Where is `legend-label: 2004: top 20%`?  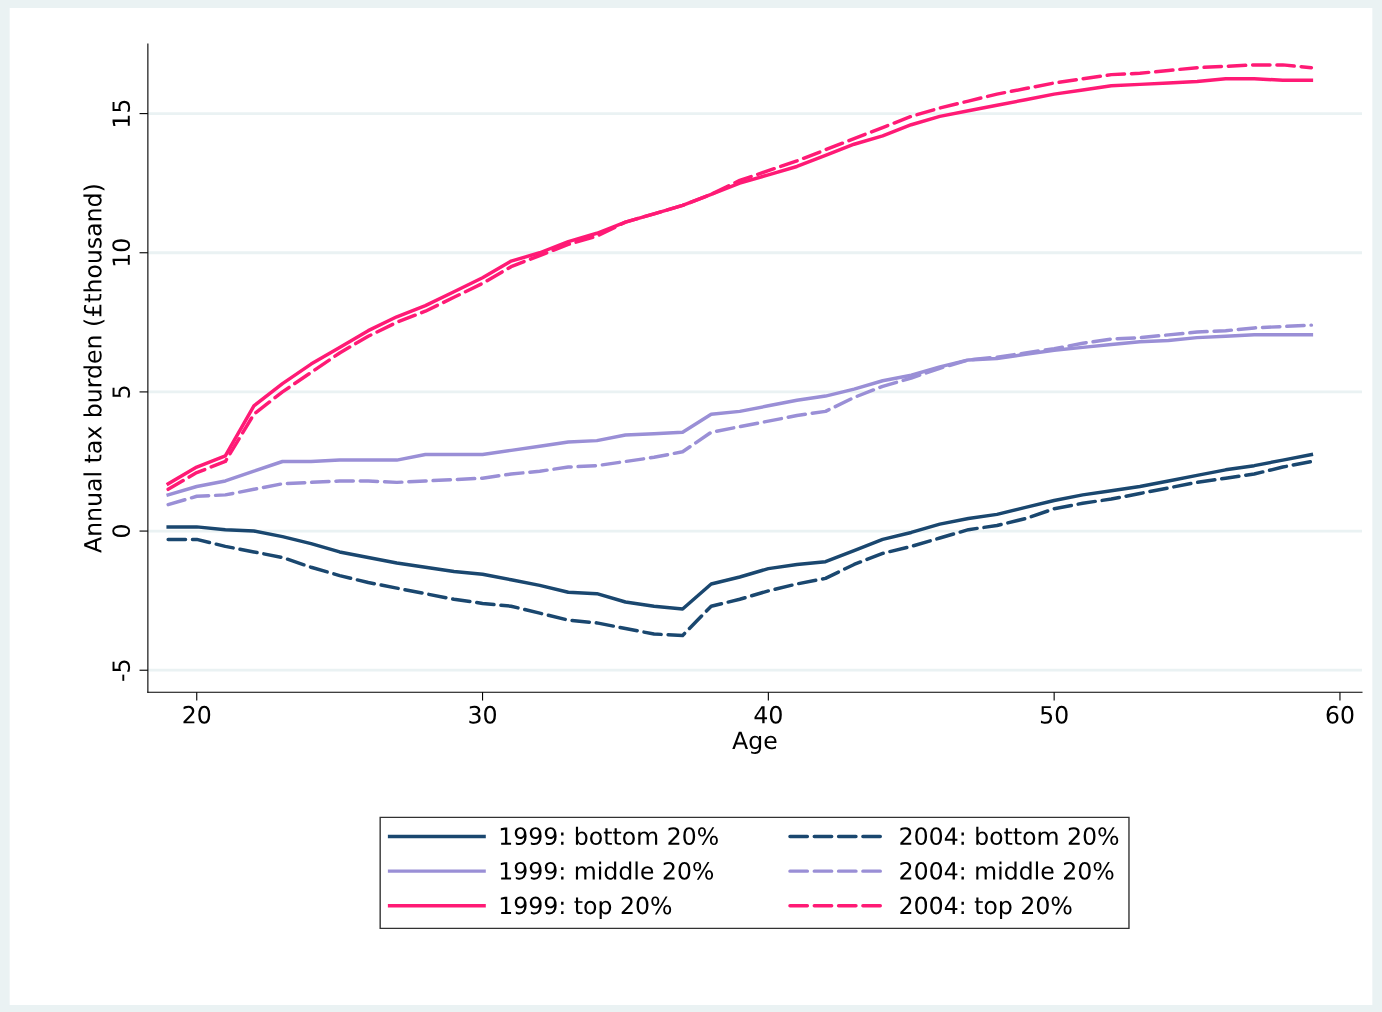
legend-label: 2004: top 20% is located at coordinates (986, 907).